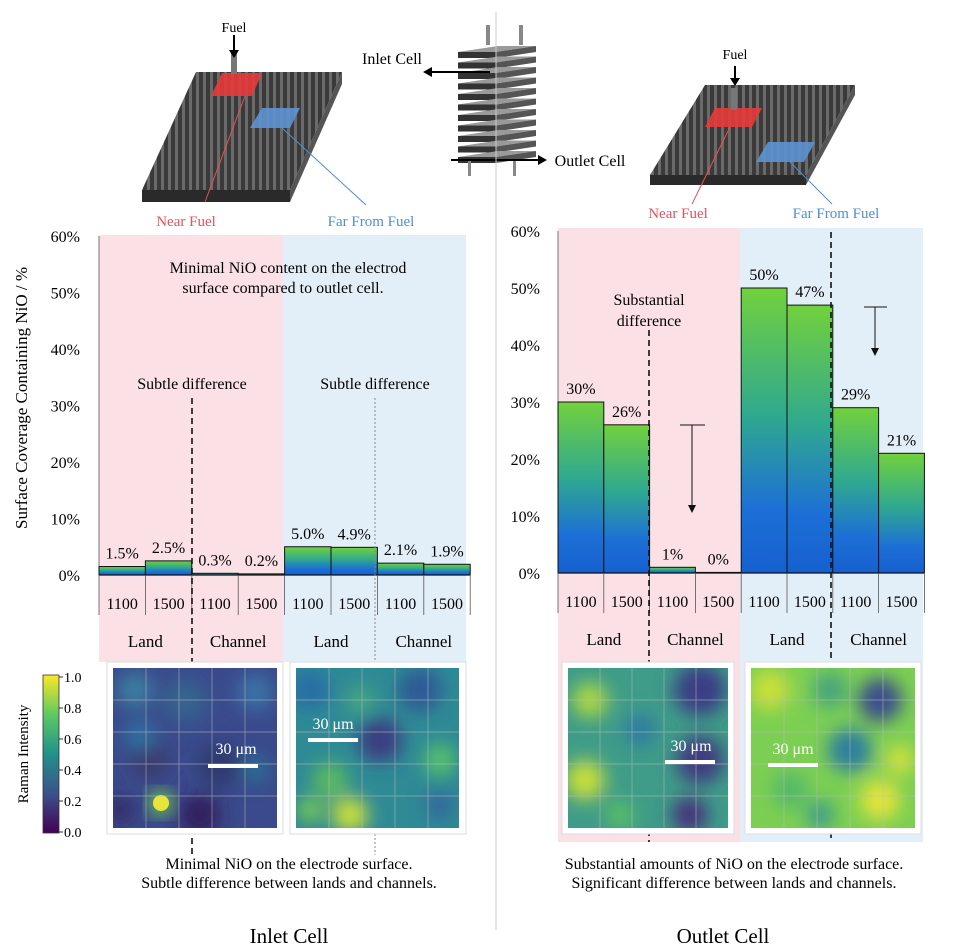  I want to click on inlet-cell-arrow, so click(456, 72).